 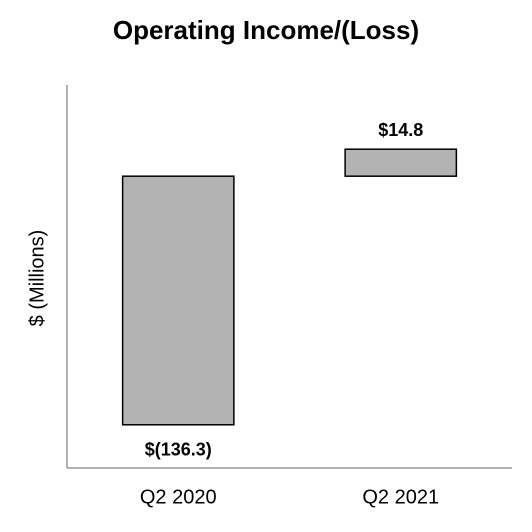 What do you see at coordinates (178, 497) in the screenshot?
I see `x-tick-label: Q2 2020` at bounding box center [178, 497].